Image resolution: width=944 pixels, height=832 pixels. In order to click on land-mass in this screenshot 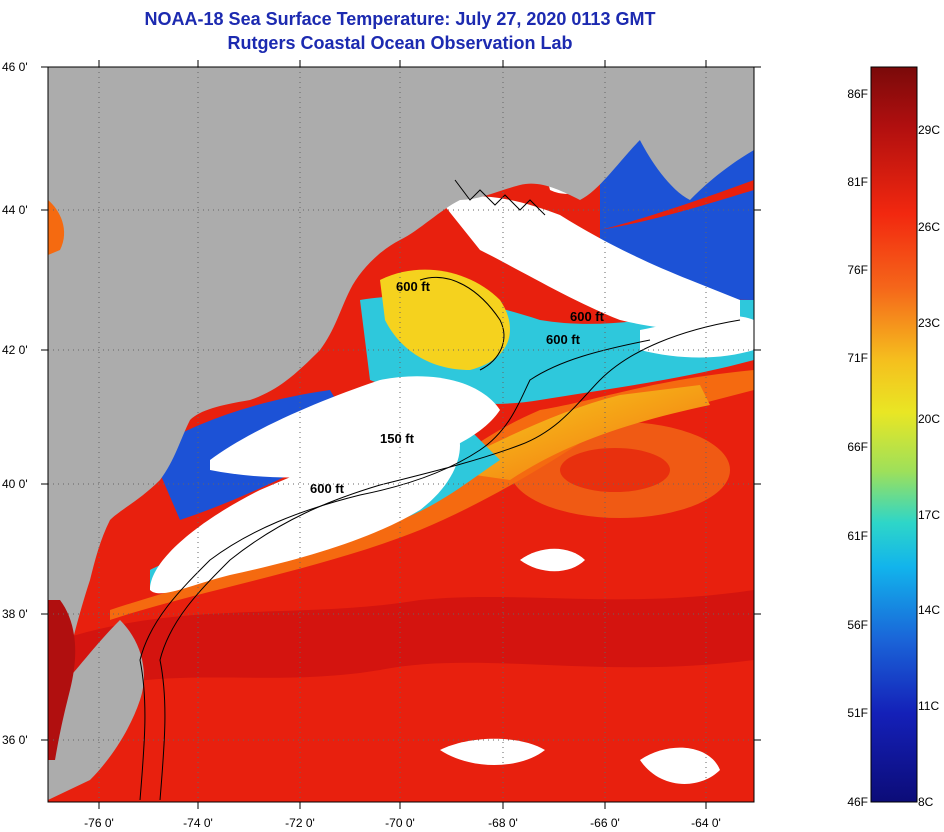, I will do `click(96, 710)`.